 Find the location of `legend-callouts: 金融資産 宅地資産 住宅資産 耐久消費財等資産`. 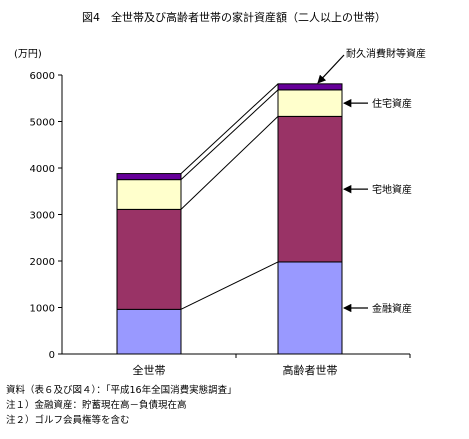

legend-callouts: 金融資産 宅地資産 住宅資産 耐久消費財等資産 is located at coordinates (371, 181).